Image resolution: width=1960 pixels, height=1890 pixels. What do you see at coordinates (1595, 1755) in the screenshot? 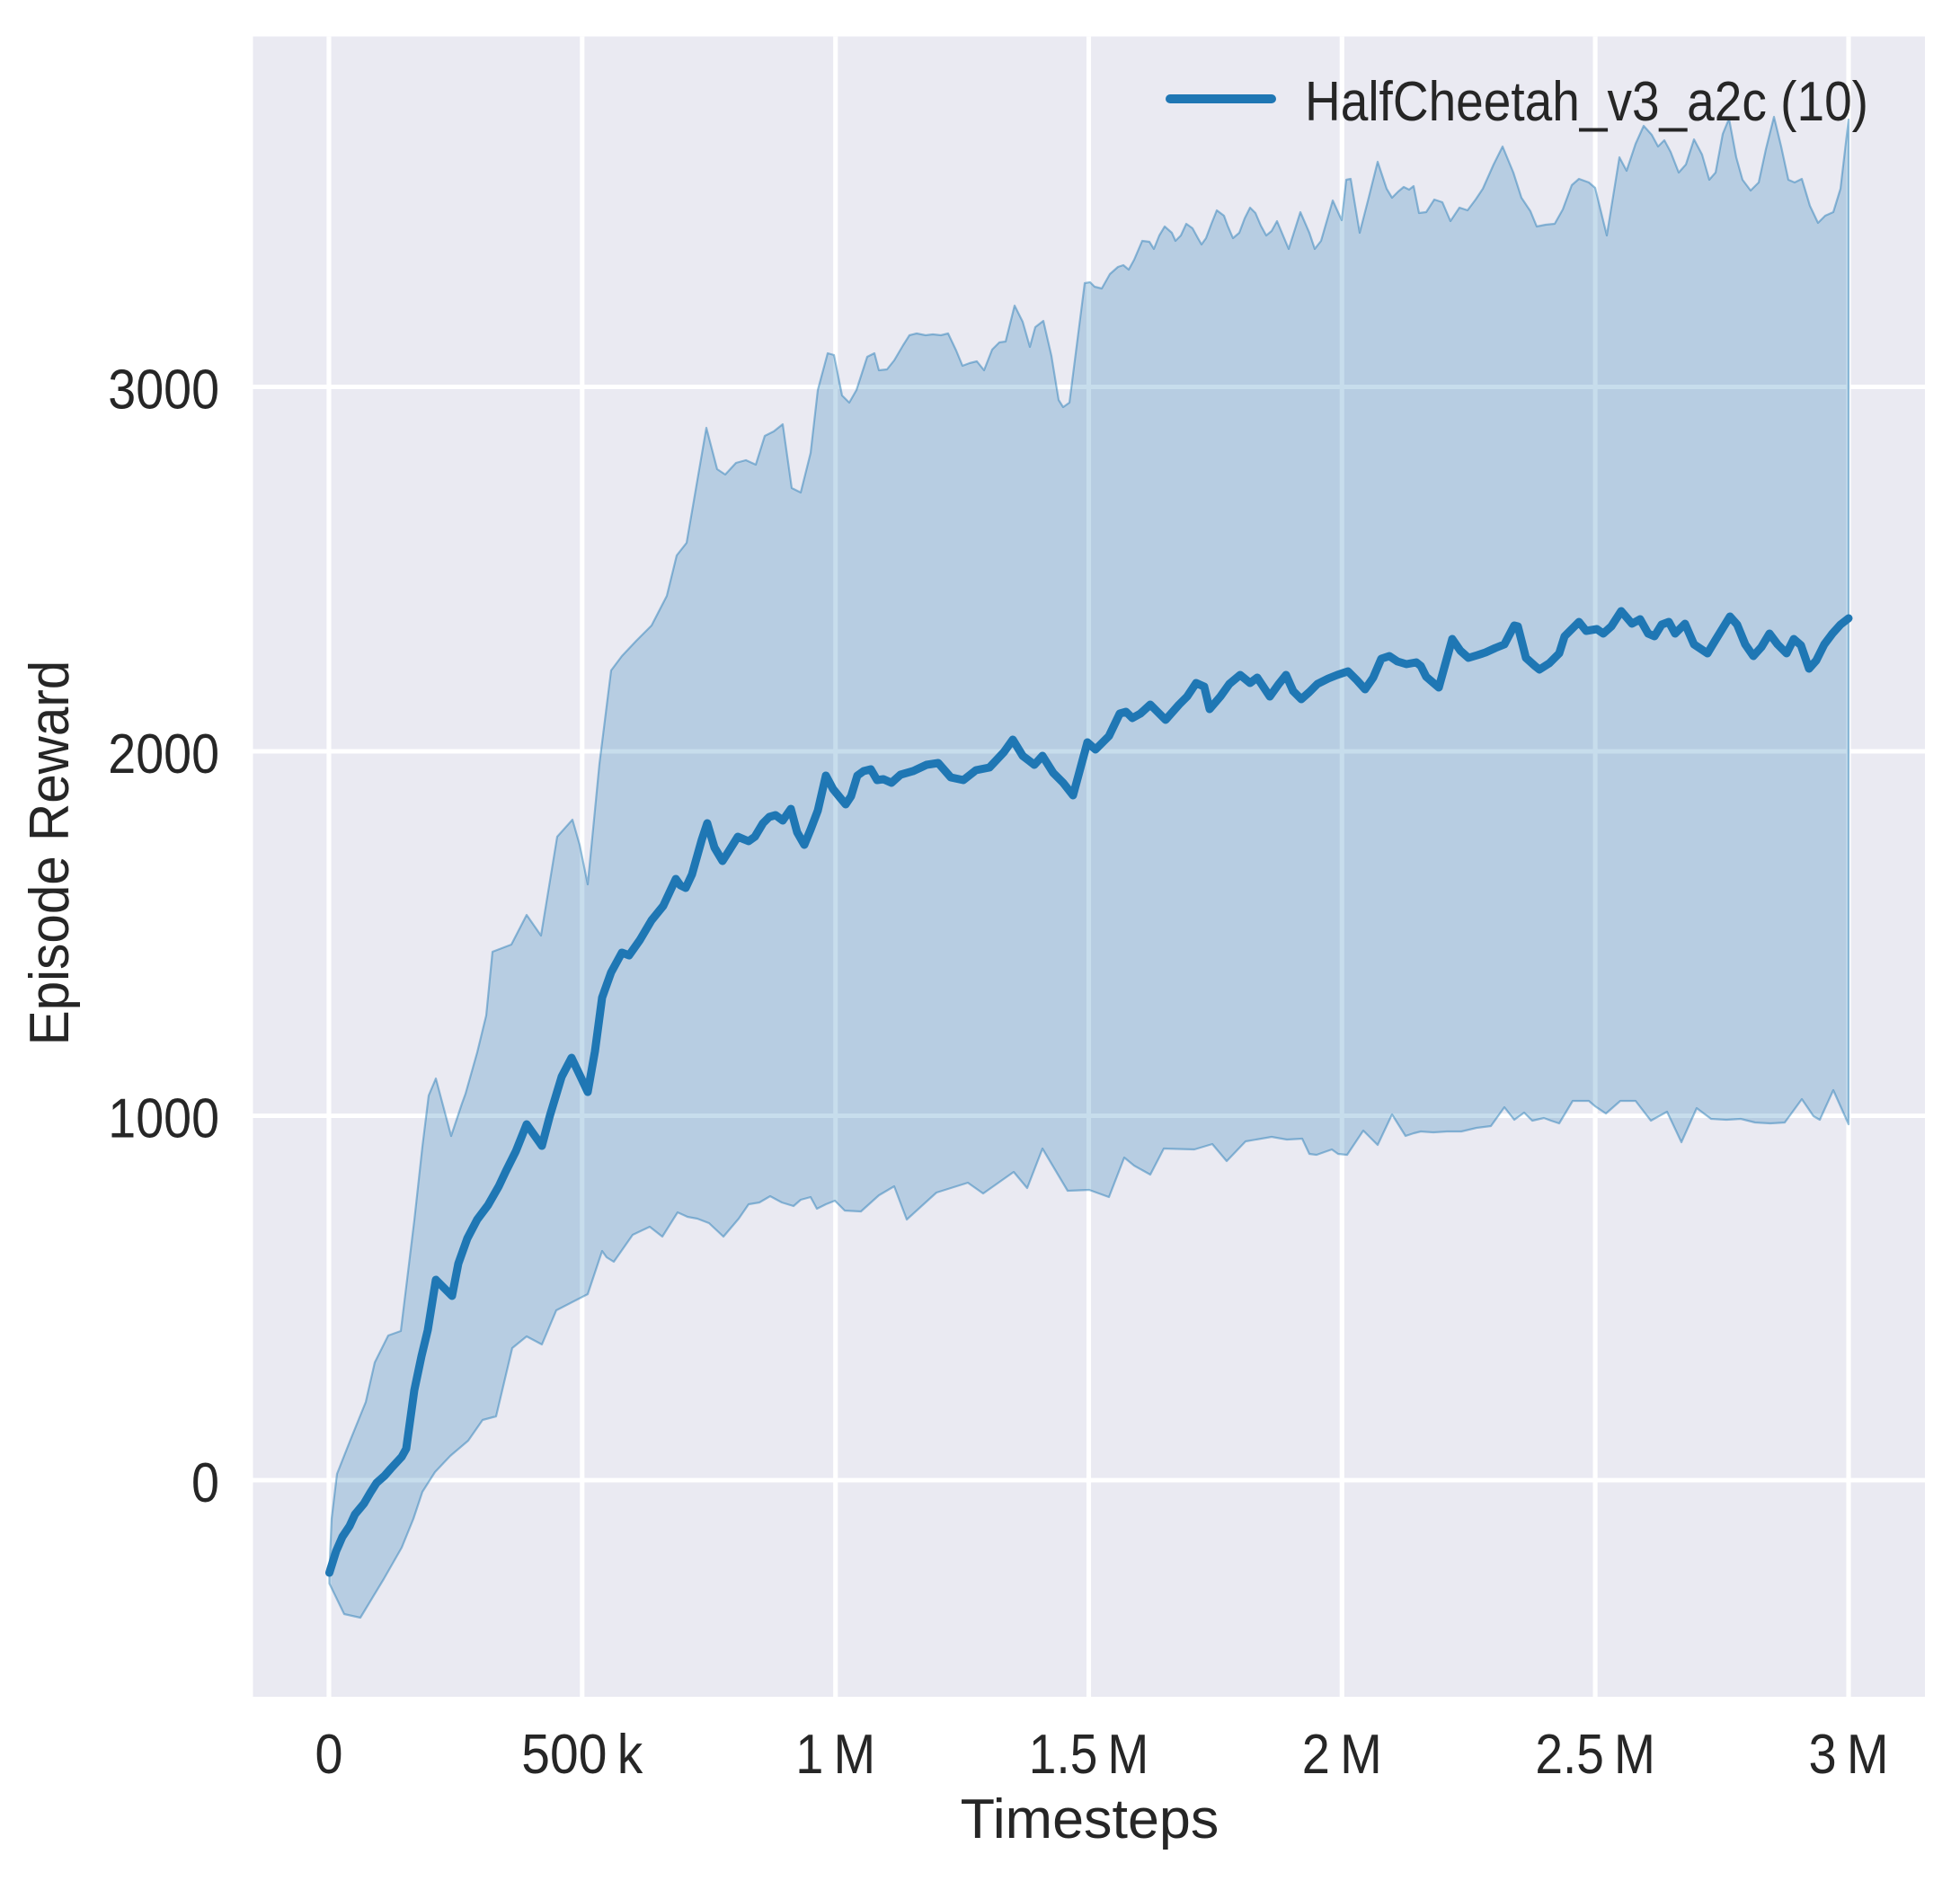
I see `svg-text: 2.5 M` at bounding box center [1595, 1755].